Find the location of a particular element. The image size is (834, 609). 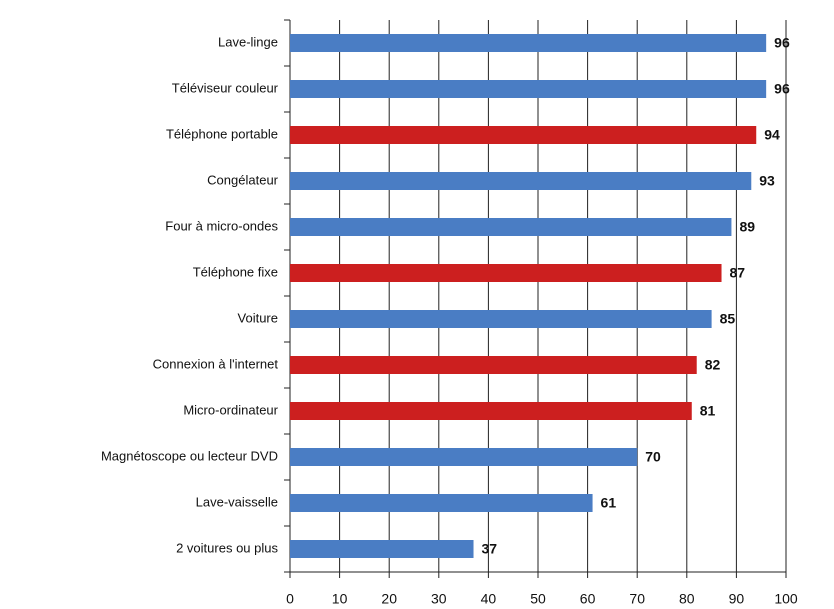

category-label: Téléphone portable is located at coordinates (222, 133).